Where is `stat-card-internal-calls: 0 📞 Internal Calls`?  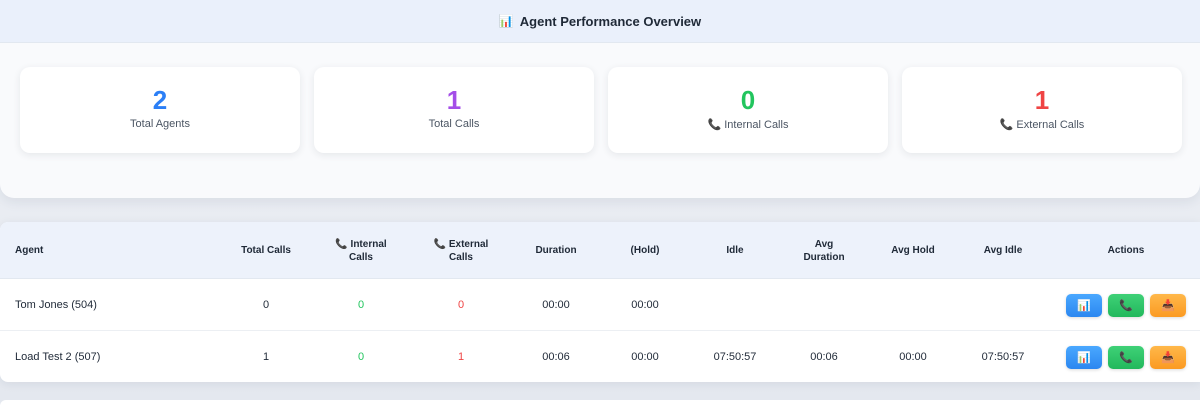 stat-card-internal-calls: 0 📞 Internal Calls is located at coordinates (748, 110).